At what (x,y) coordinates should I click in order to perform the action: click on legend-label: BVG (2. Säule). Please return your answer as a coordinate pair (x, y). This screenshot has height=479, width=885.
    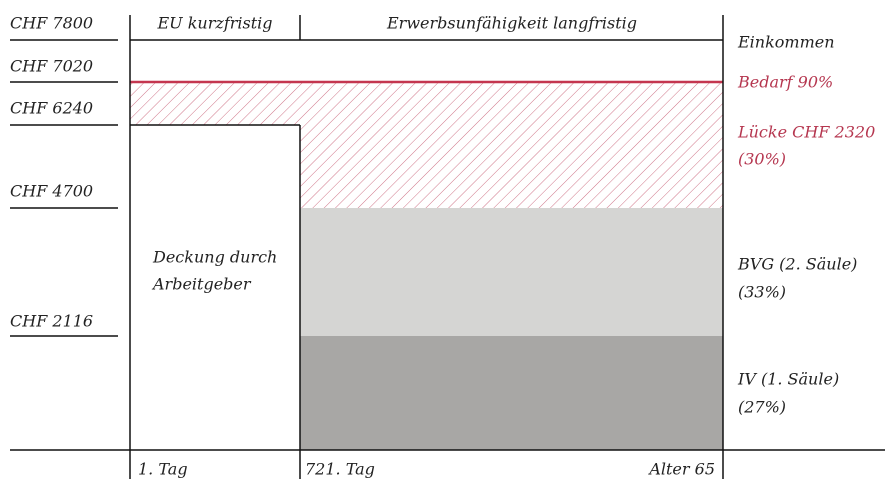
    Looking at the image, I should click on (797, 264).